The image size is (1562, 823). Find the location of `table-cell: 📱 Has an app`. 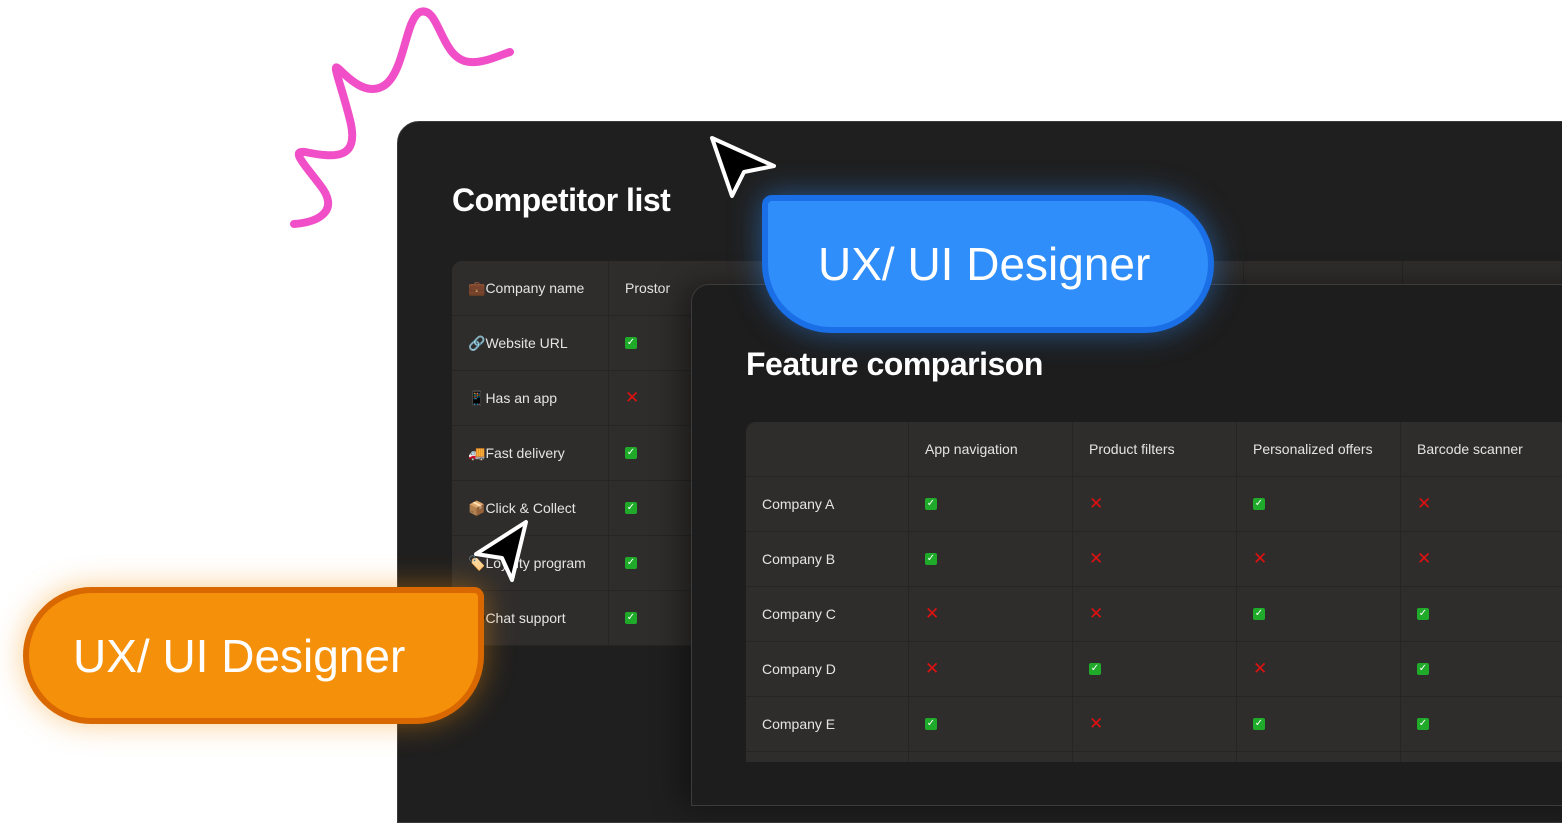

table-cell: 📱 Has an app is located at coordinates (530, 398).